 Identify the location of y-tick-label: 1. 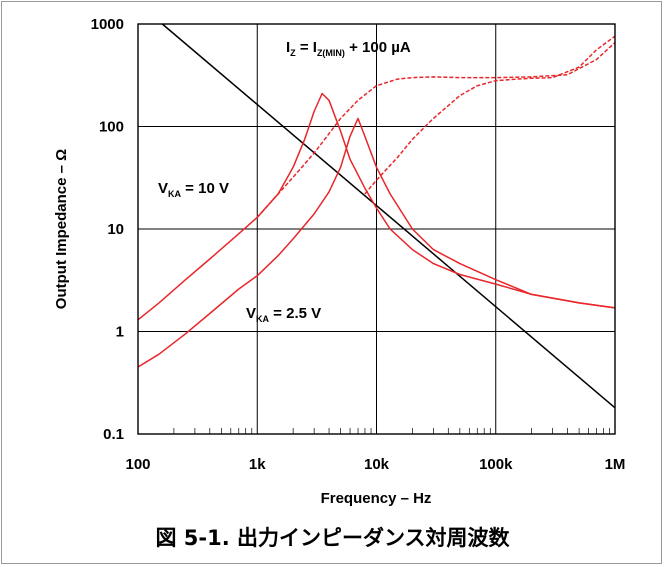
(120, 332).